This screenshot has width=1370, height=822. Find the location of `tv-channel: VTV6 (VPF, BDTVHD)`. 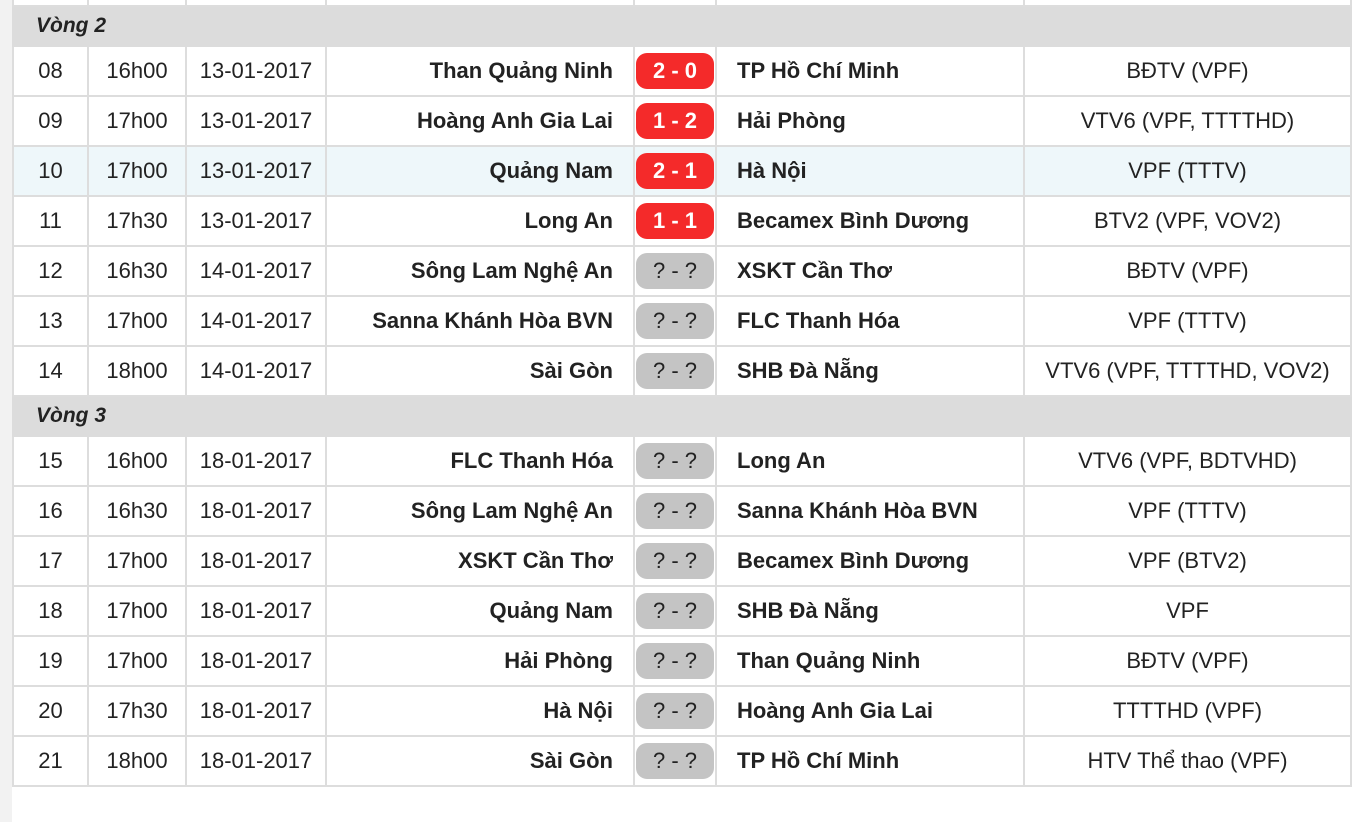

tv-channel: VTV6 (VPF, BDTVHD) is located at coordinates (1187, 461).